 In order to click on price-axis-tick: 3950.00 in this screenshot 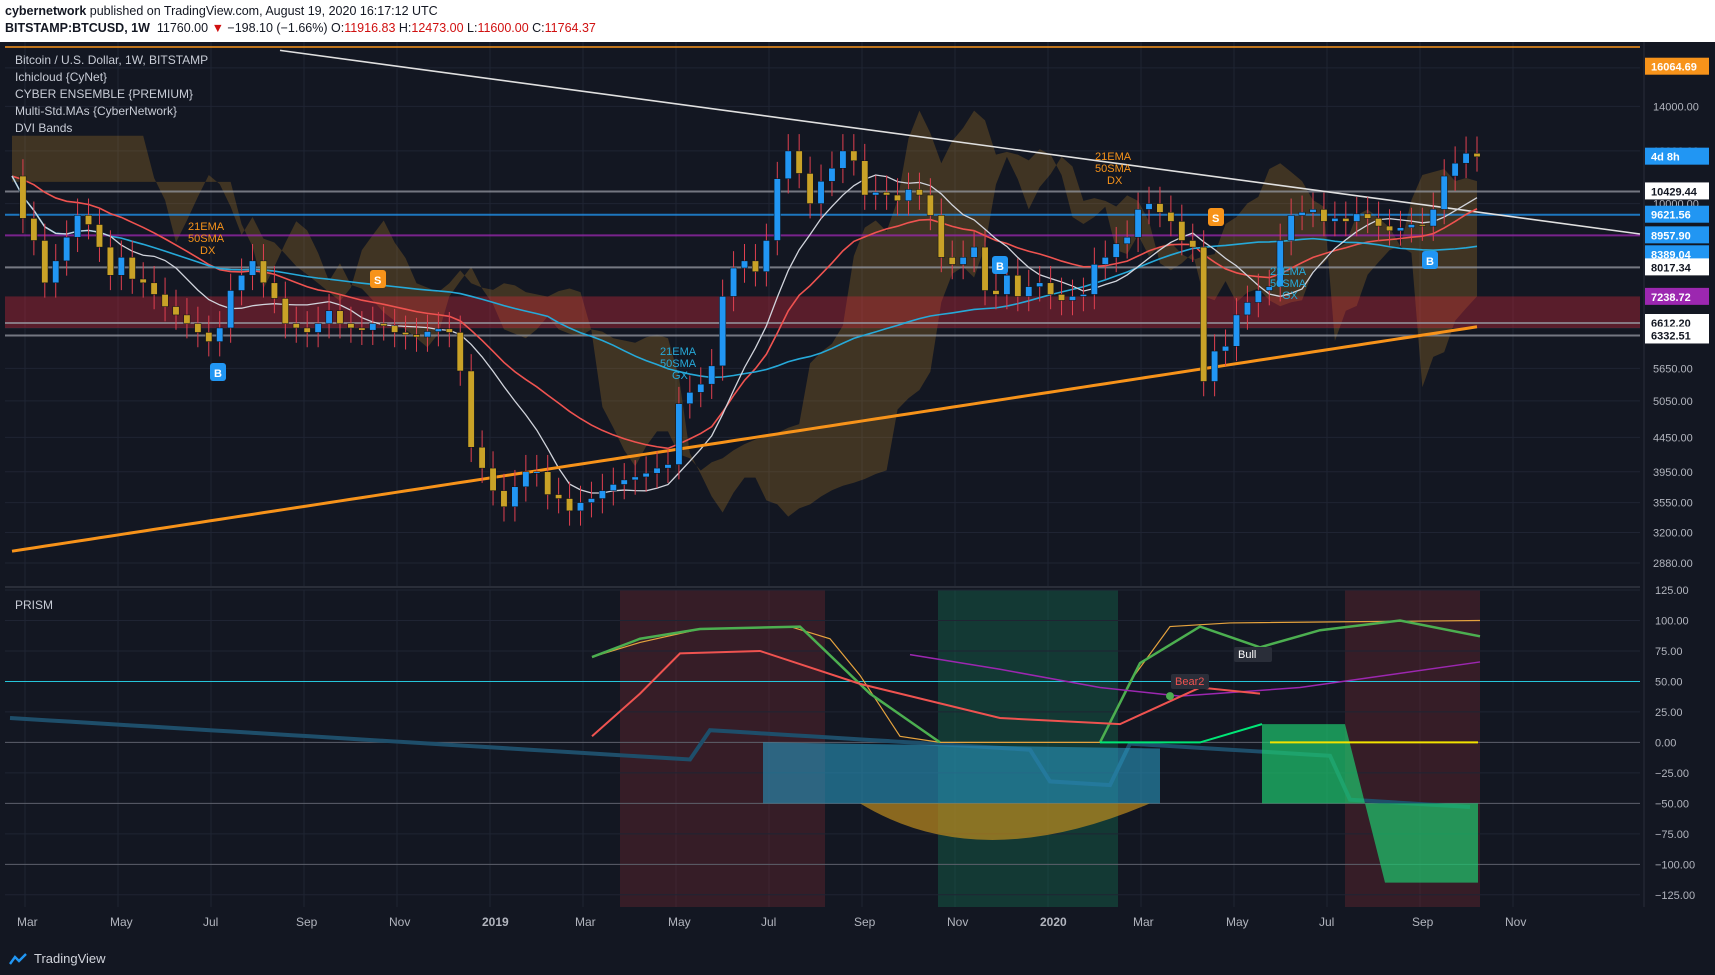, I will do `click(1673, 473)`.